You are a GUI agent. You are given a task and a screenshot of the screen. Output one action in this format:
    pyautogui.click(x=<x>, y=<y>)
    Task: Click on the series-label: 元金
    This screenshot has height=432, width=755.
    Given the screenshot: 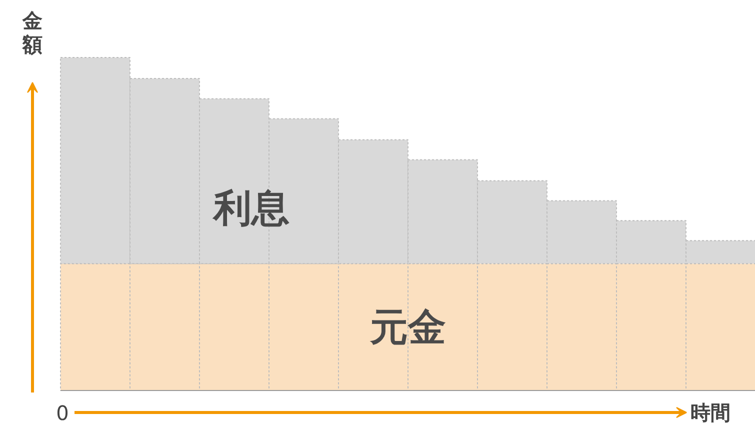 What is the action you would take?
    pyautogui.click(x=407, y=327)
    